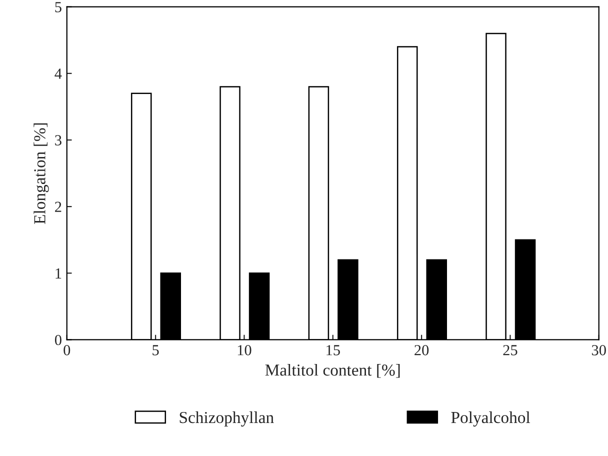  I want to click on y-tick-label: 5, so click(58, 7).